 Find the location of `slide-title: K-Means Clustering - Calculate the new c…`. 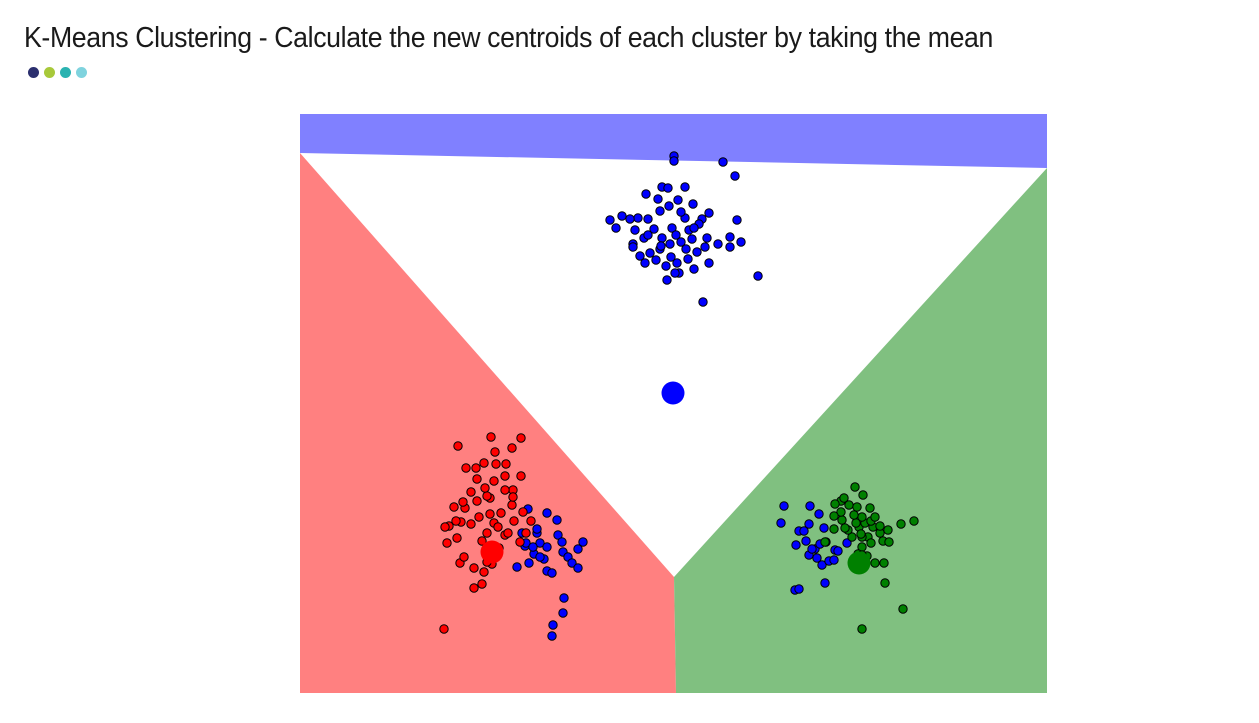

slide-title: K-Means Clustering - Calculate the new c… is located at coordinates (508, 38).